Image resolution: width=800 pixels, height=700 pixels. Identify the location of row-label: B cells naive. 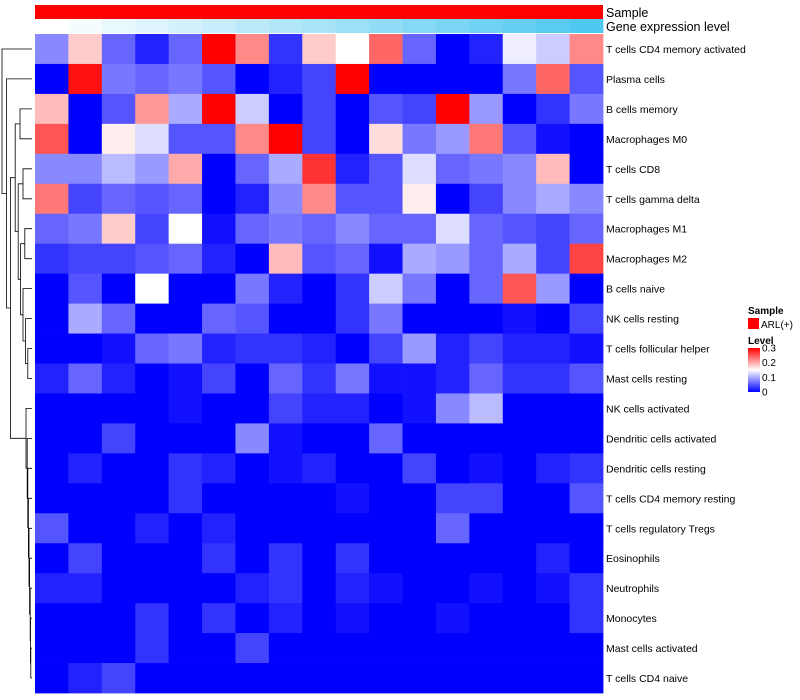
(635, 290).